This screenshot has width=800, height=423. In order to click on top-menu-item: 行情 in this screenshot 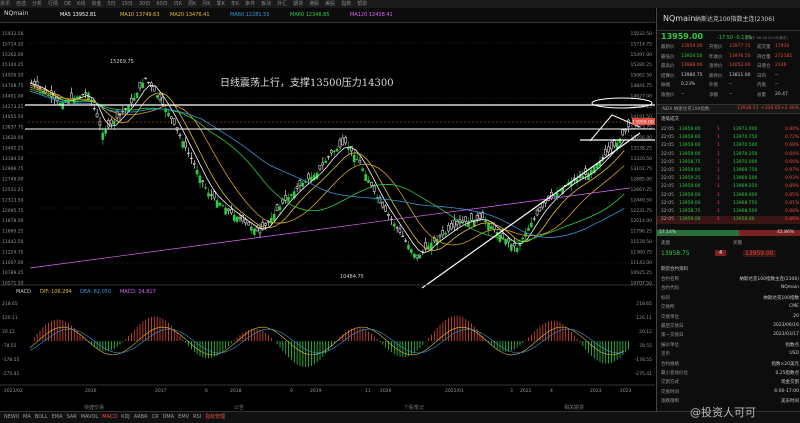, I will do `click(53, 4)`.